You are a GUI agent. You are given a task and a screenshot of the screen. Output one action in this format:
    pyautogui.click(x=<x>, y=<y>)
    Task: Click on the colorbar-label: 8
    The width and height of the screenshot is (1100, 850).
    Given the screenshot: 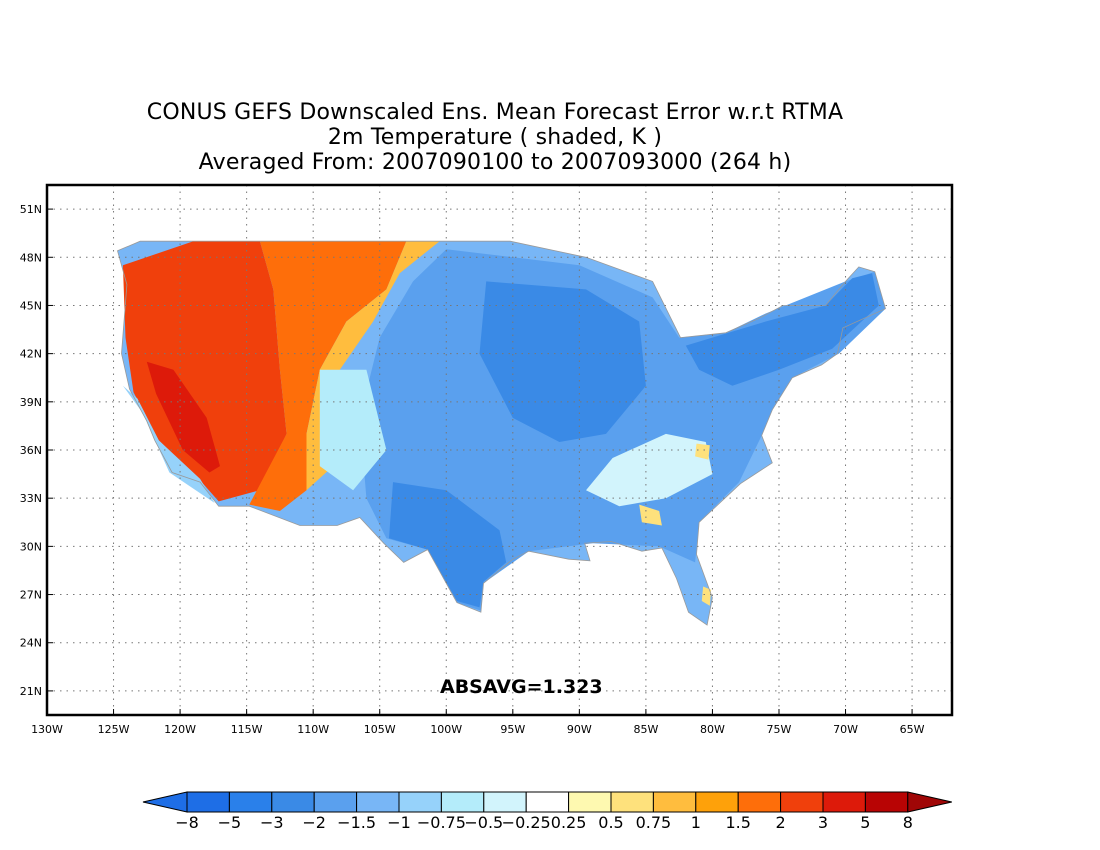 What is the action you would take?
    pyautogui.click(x=908, y=822)
    